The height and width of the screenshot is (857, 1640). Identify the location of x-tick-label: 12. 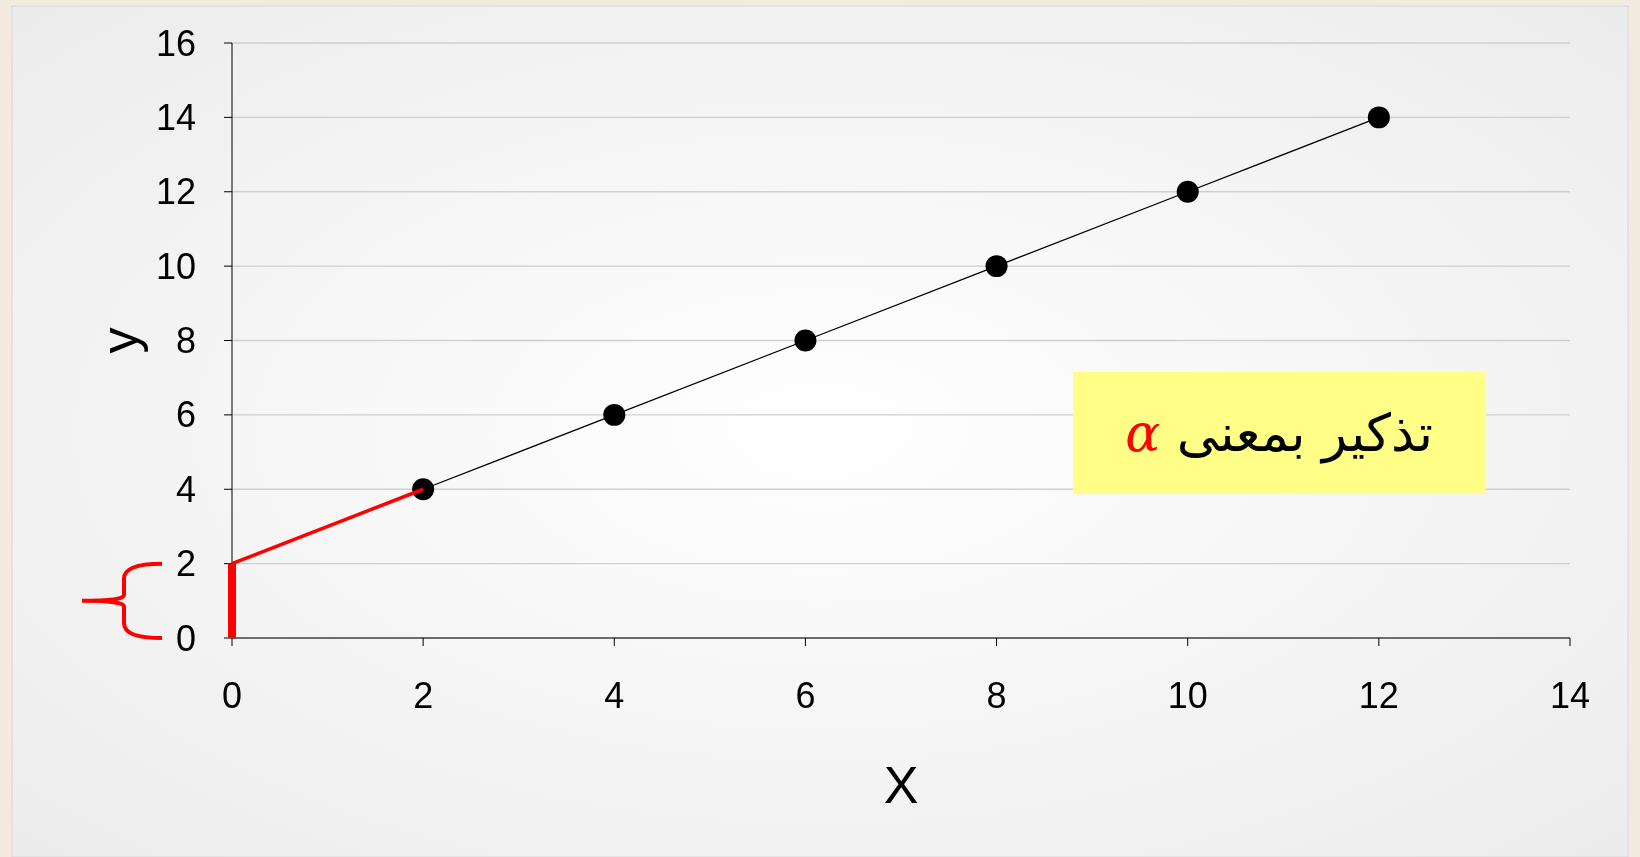
(1378, 695).